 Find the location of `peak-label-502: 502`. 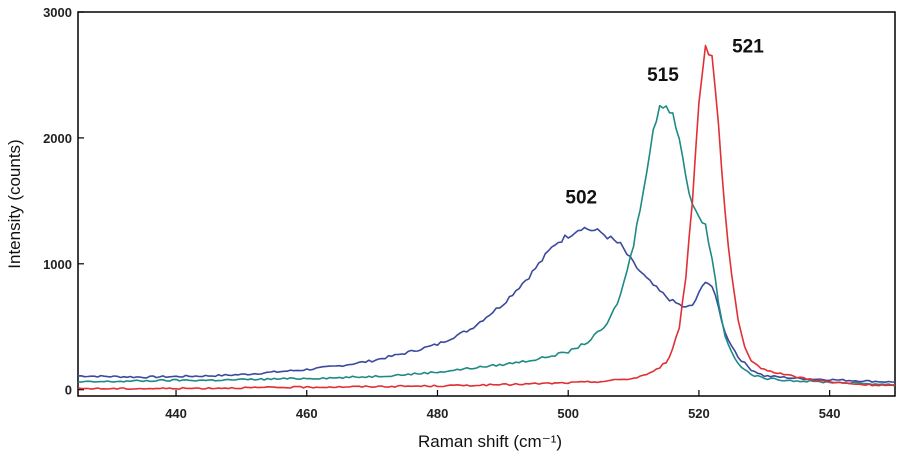

peak-label-502: 502 is located at coordinates (581, 197).